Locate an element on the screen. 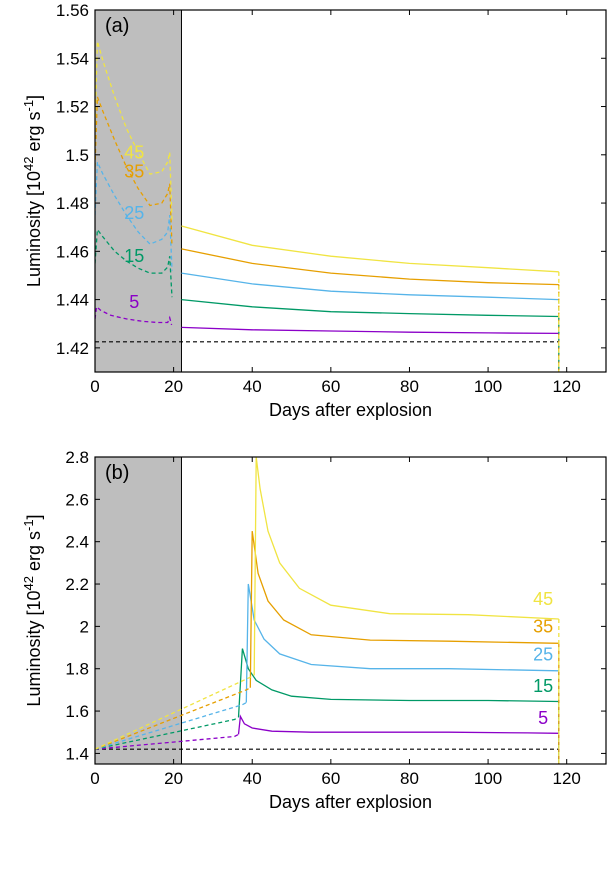 This screenshot has height=873, width=614. y-tick-label: 1.52 is located at coordinates (72, 107).